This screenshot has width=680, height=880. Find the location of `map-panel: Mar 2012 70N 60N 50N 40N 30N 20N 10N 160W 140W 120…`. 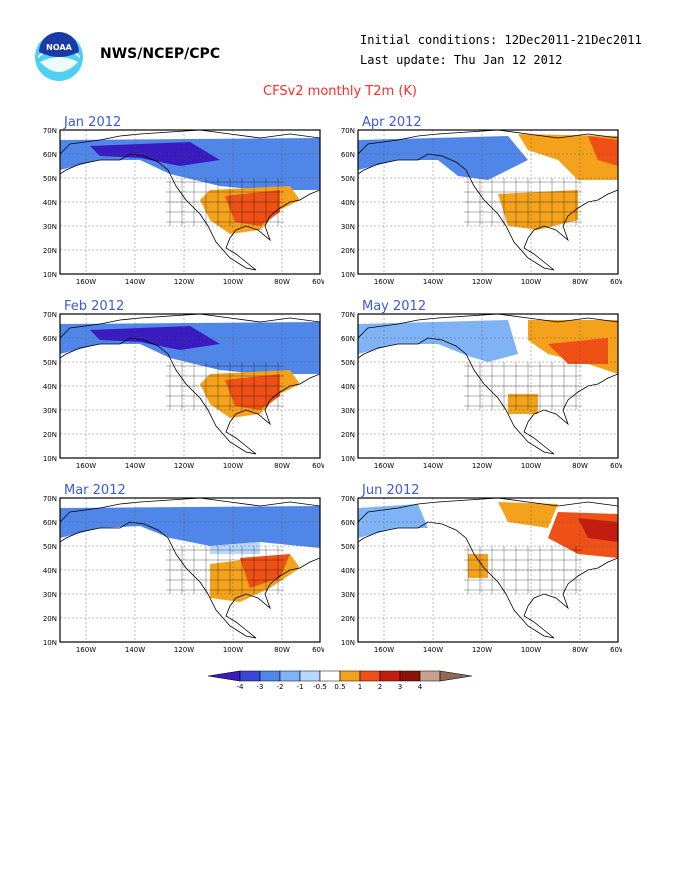

map-panel: Mar 2012 70N 60N 50N 40N 30N 20N 10N 160W 140W 120… is located at coordinates (201, 580).